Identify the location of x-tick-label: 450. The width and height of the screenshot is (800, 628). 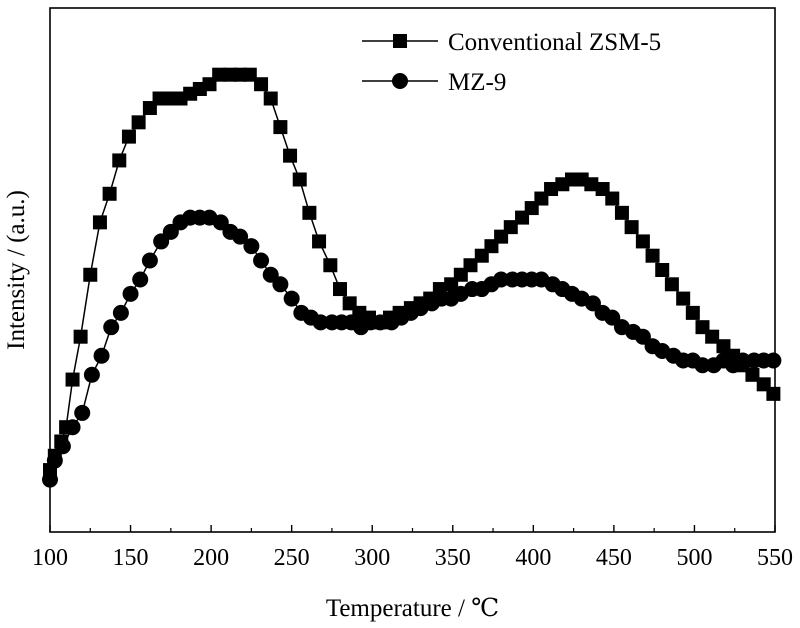
(614, 558).